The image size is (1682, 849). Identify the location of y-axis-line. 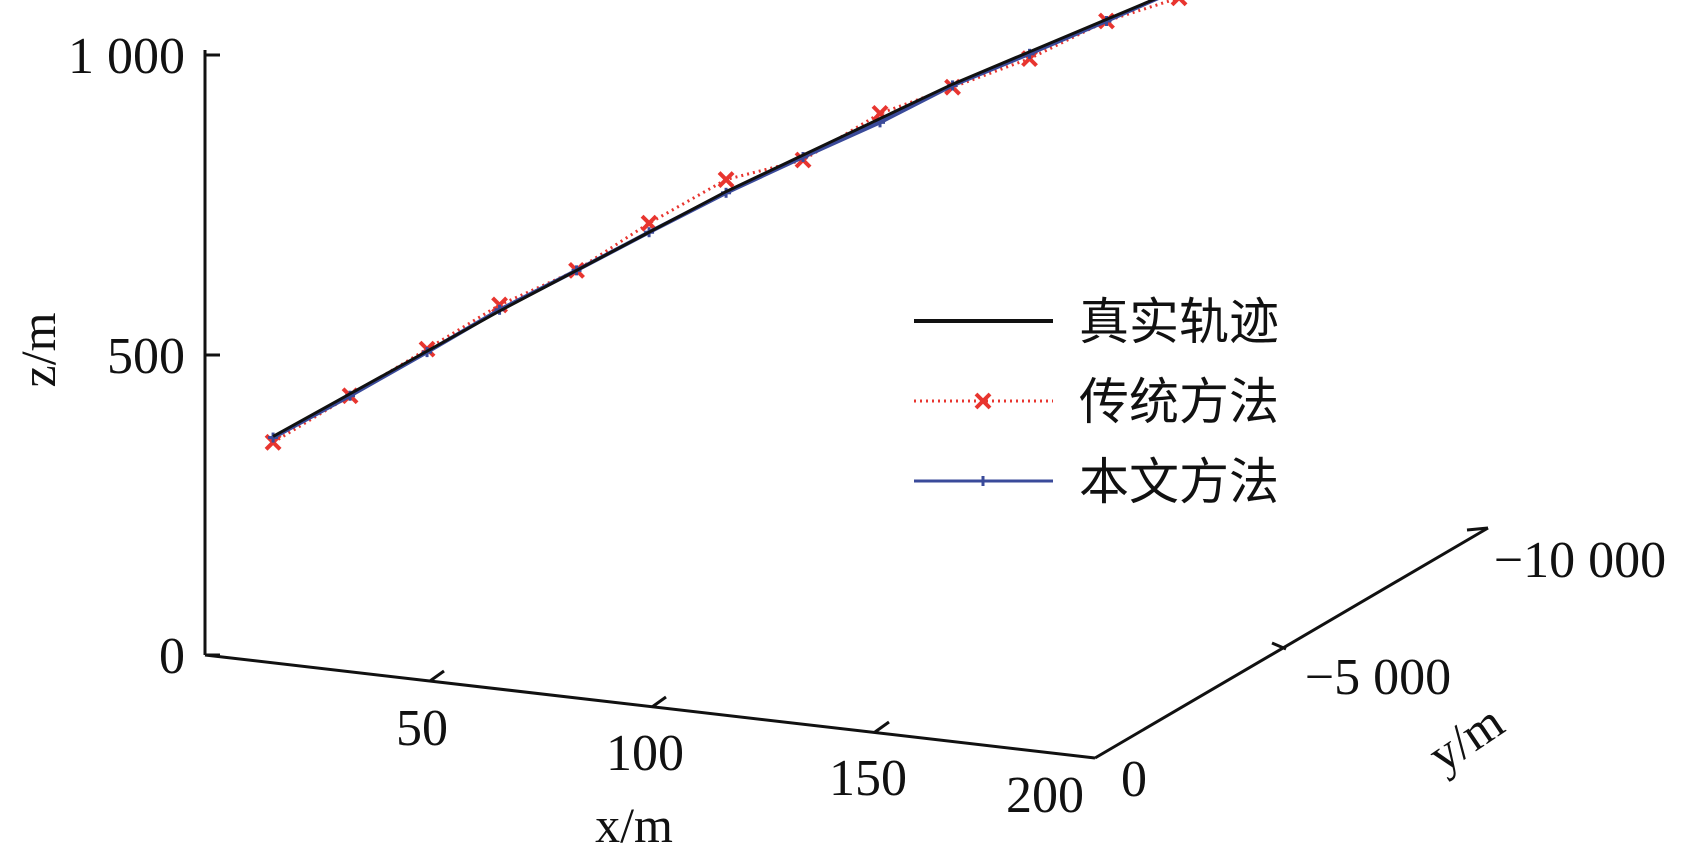
(1291, 643).